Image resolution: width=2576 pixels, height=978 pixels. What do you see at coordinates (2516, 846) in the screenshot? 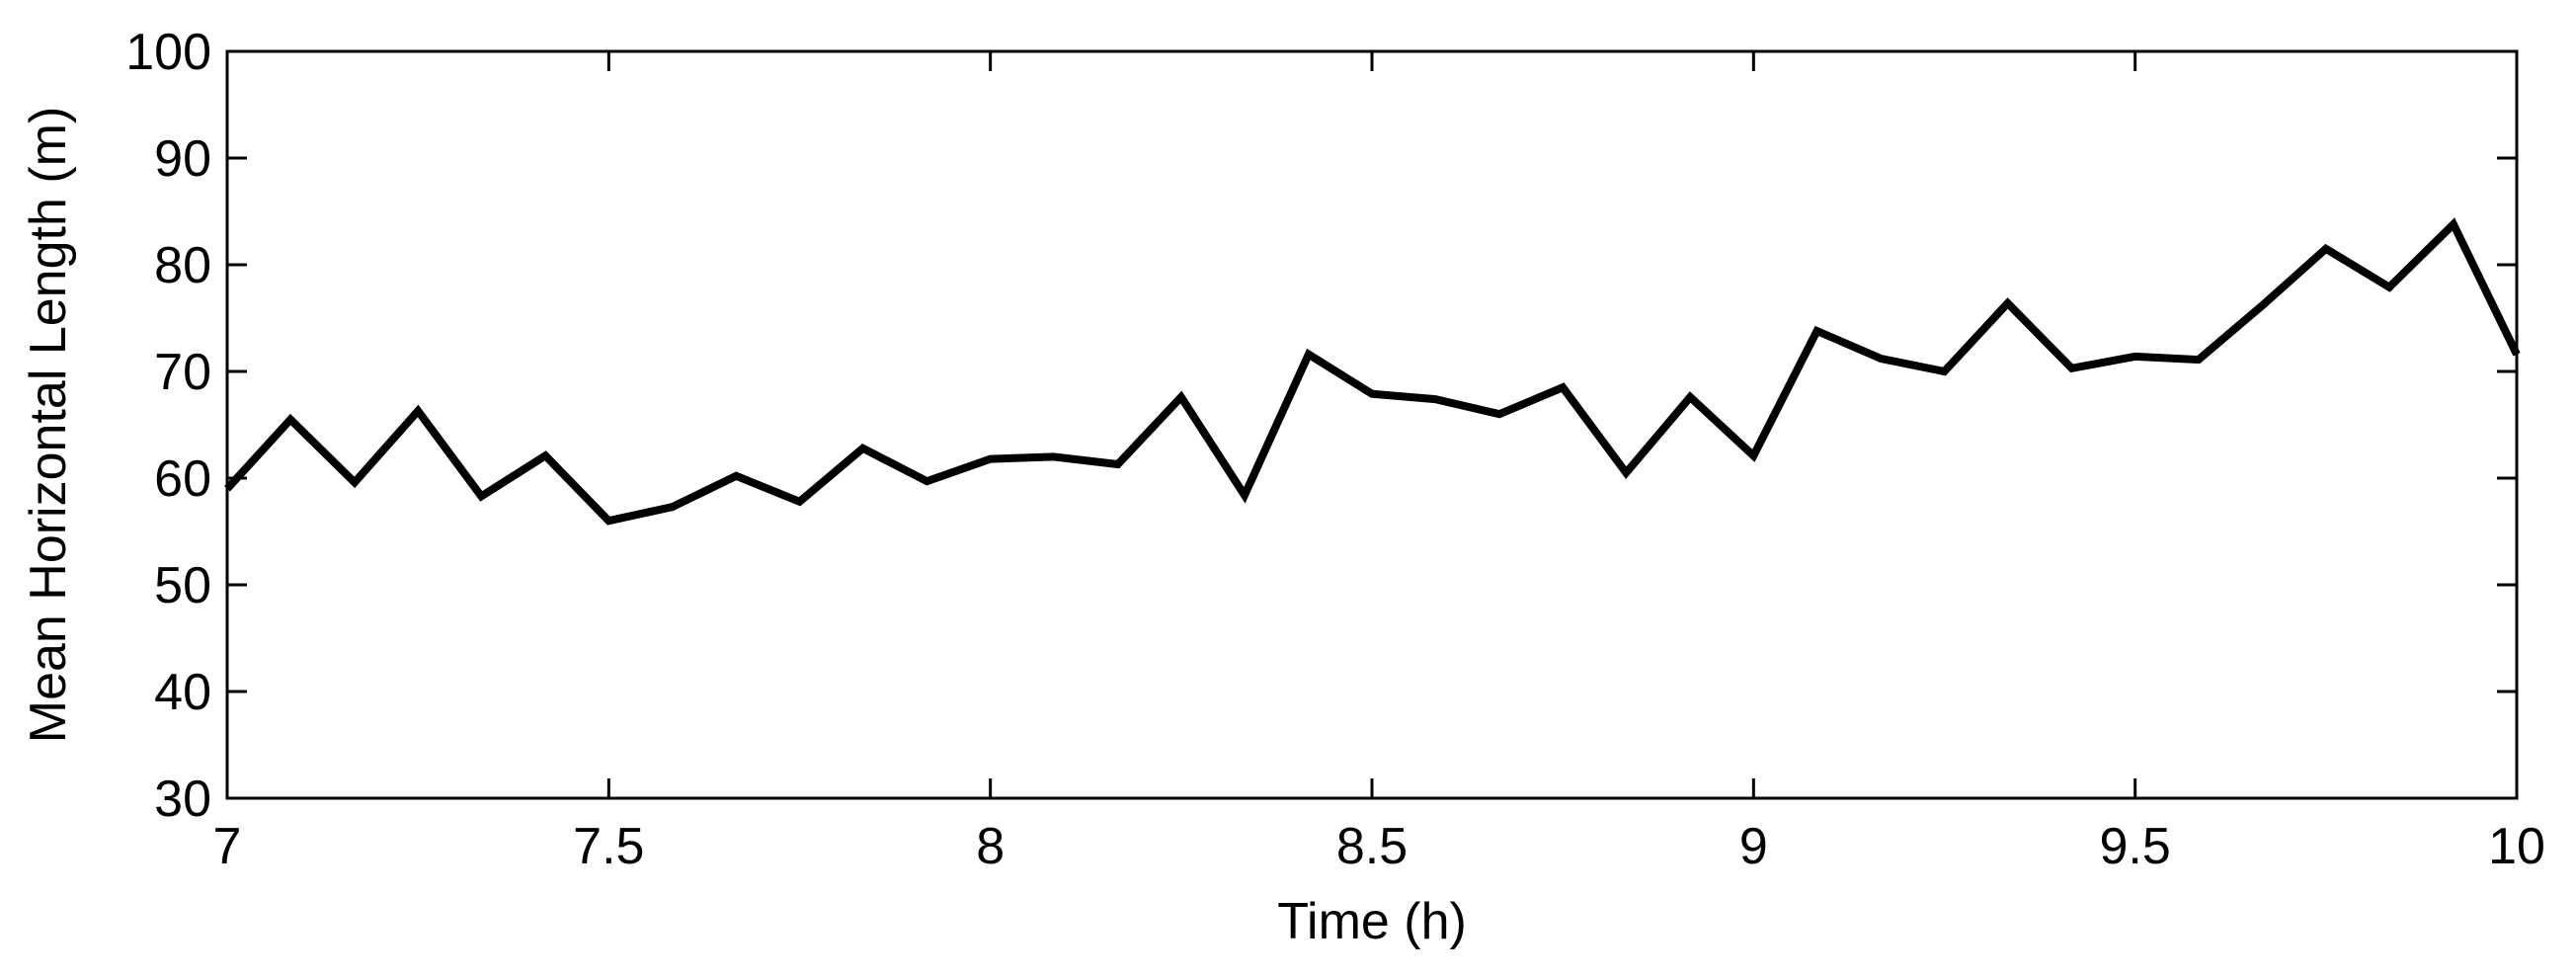
I see `x-tick-label: 10` at bounding box center [2516, 846].